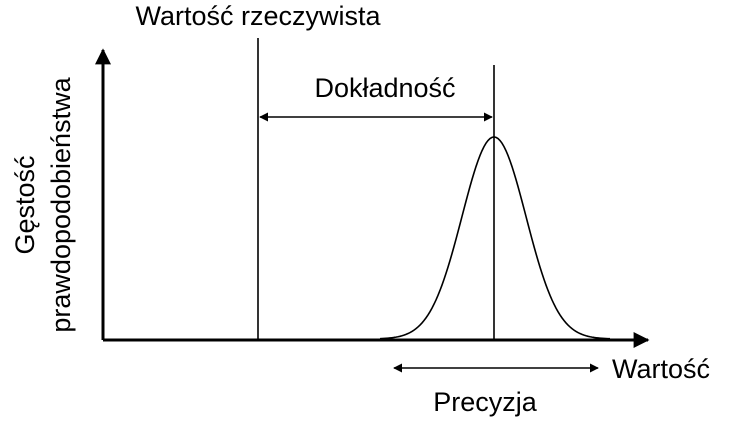  I want to click on true-value-label: Wartość rzeczywista, so click(258, 16).